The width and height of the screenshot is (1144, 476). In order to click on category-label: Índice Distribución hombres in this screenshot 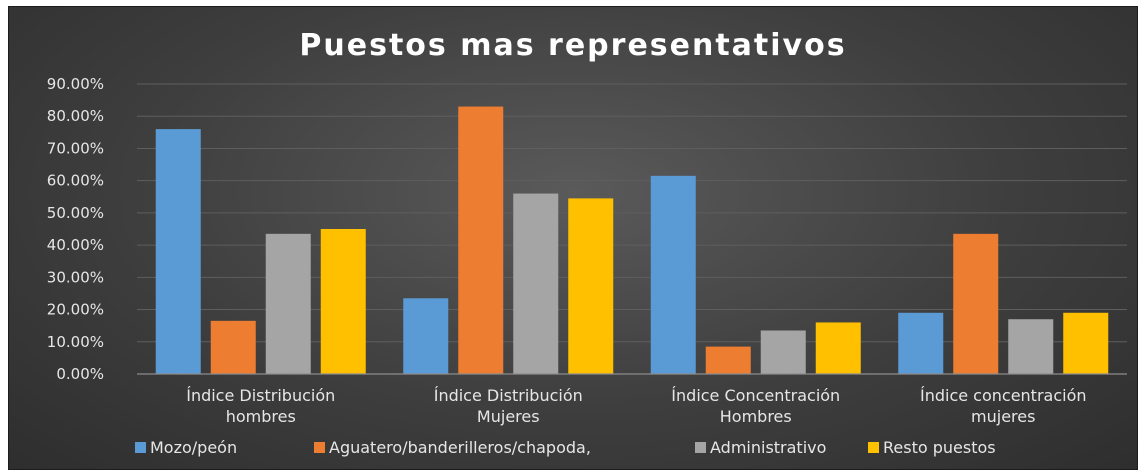, I will do `click(260, 406)`.